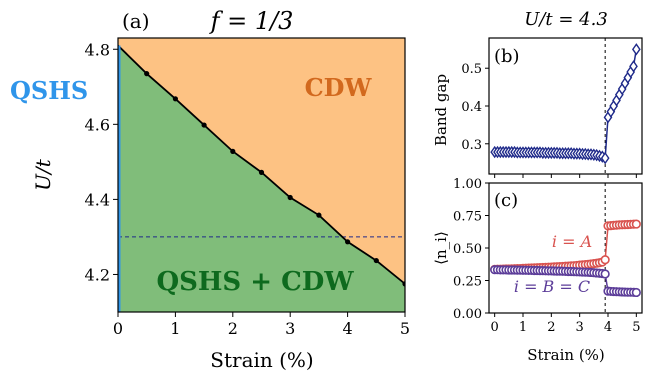  I want to click on qshs-label: QSHS, so click(49, 90).